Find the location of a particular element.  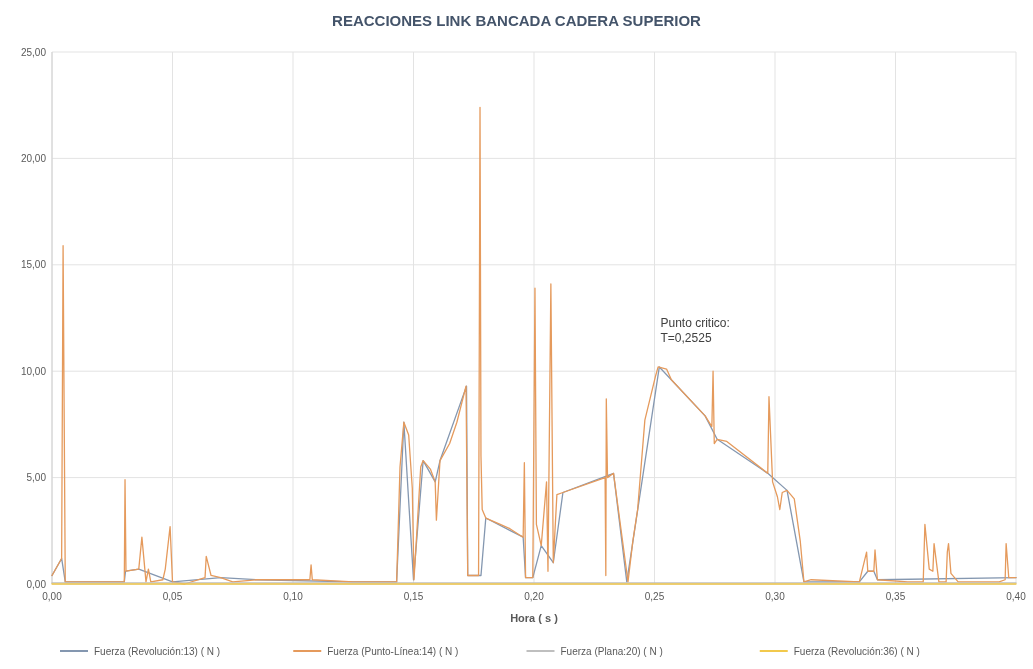

x-tick-label: 0,05 is located at coordinates (172, 596).